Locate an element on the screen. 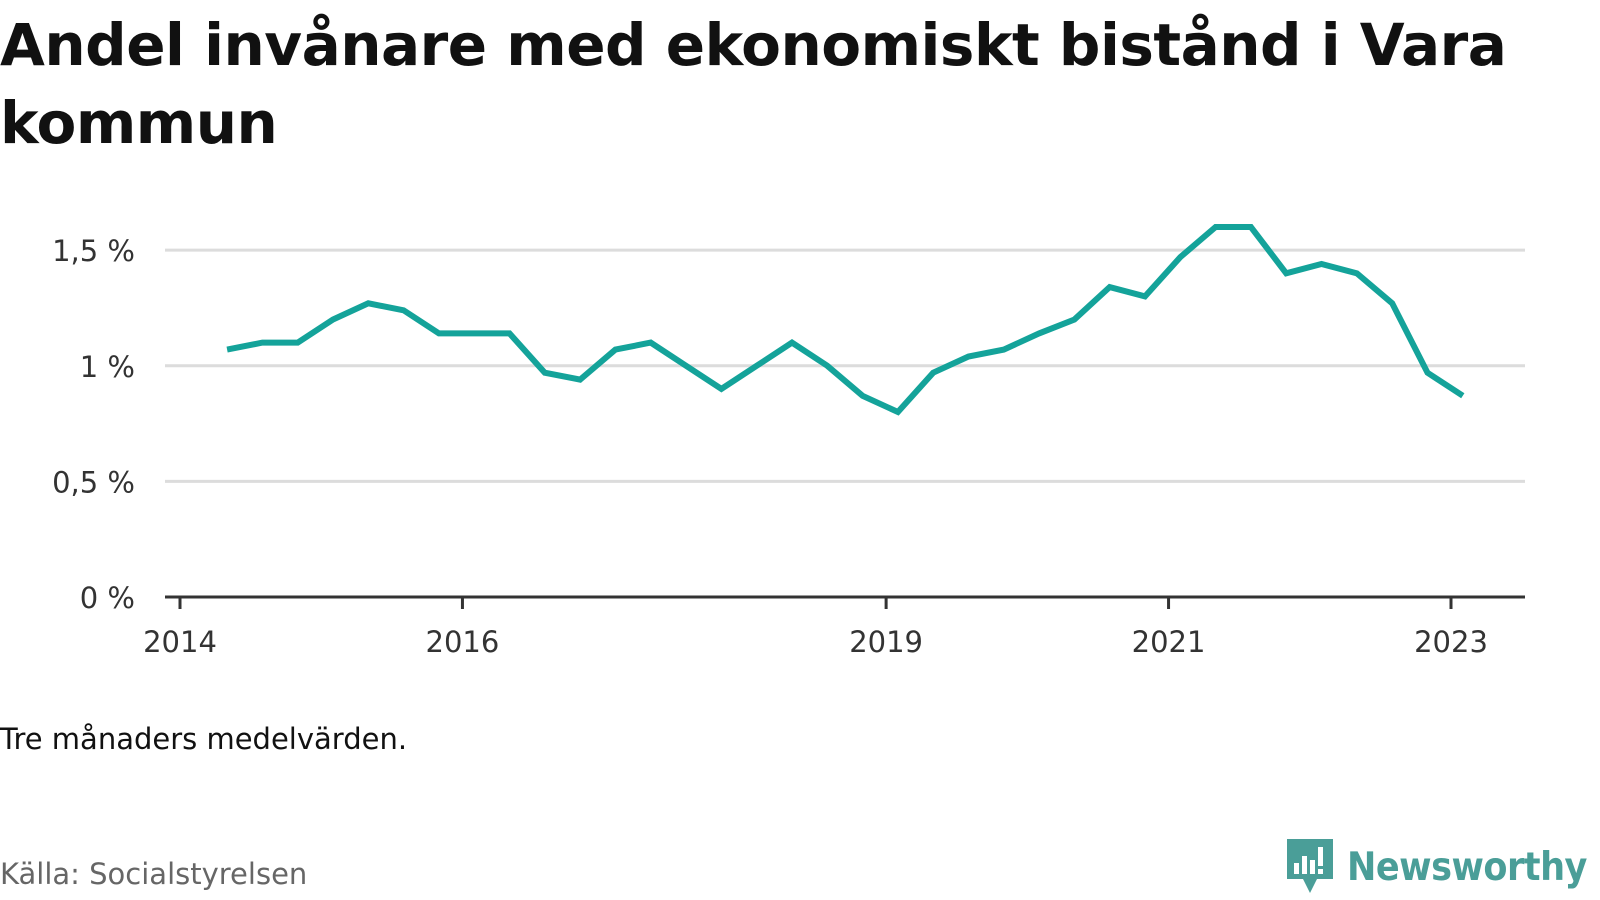 The width and height of the screenshot is (1600, 900). x-axis: 2014 2016 2019 2021 2023 is located at coordinates (834, 627).